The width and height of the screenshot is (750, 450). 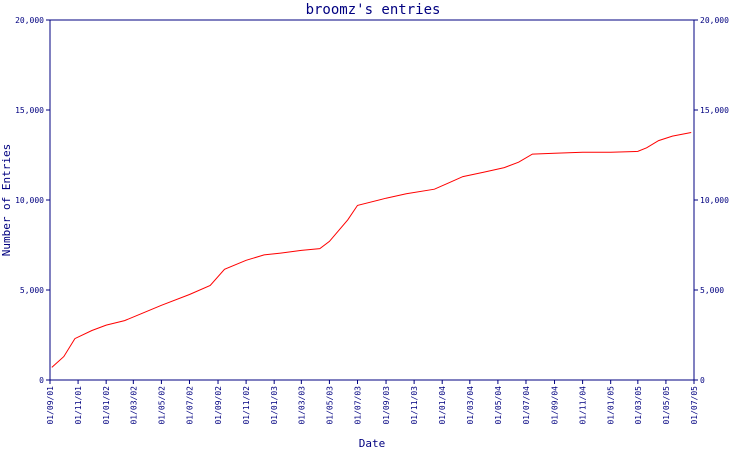 I want to click on x-tick-label: 01/07/05, so click(x=694, y=405).